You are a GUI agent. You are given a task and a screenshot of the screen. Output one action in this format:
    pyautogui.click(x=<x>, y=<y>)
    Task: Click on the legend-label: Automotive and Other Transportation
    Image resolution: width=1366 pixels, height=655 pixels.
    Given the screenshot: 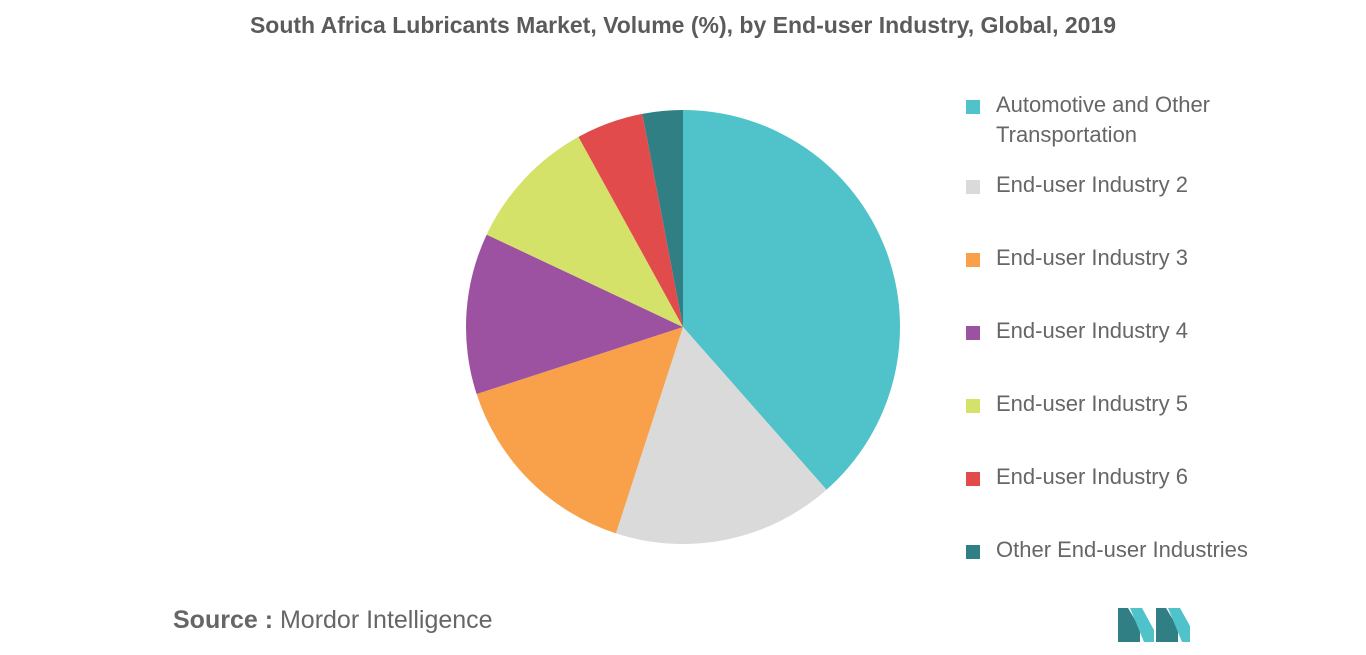 What is the action you would take?
    pyautogui.click(x=1103, y=119)
    